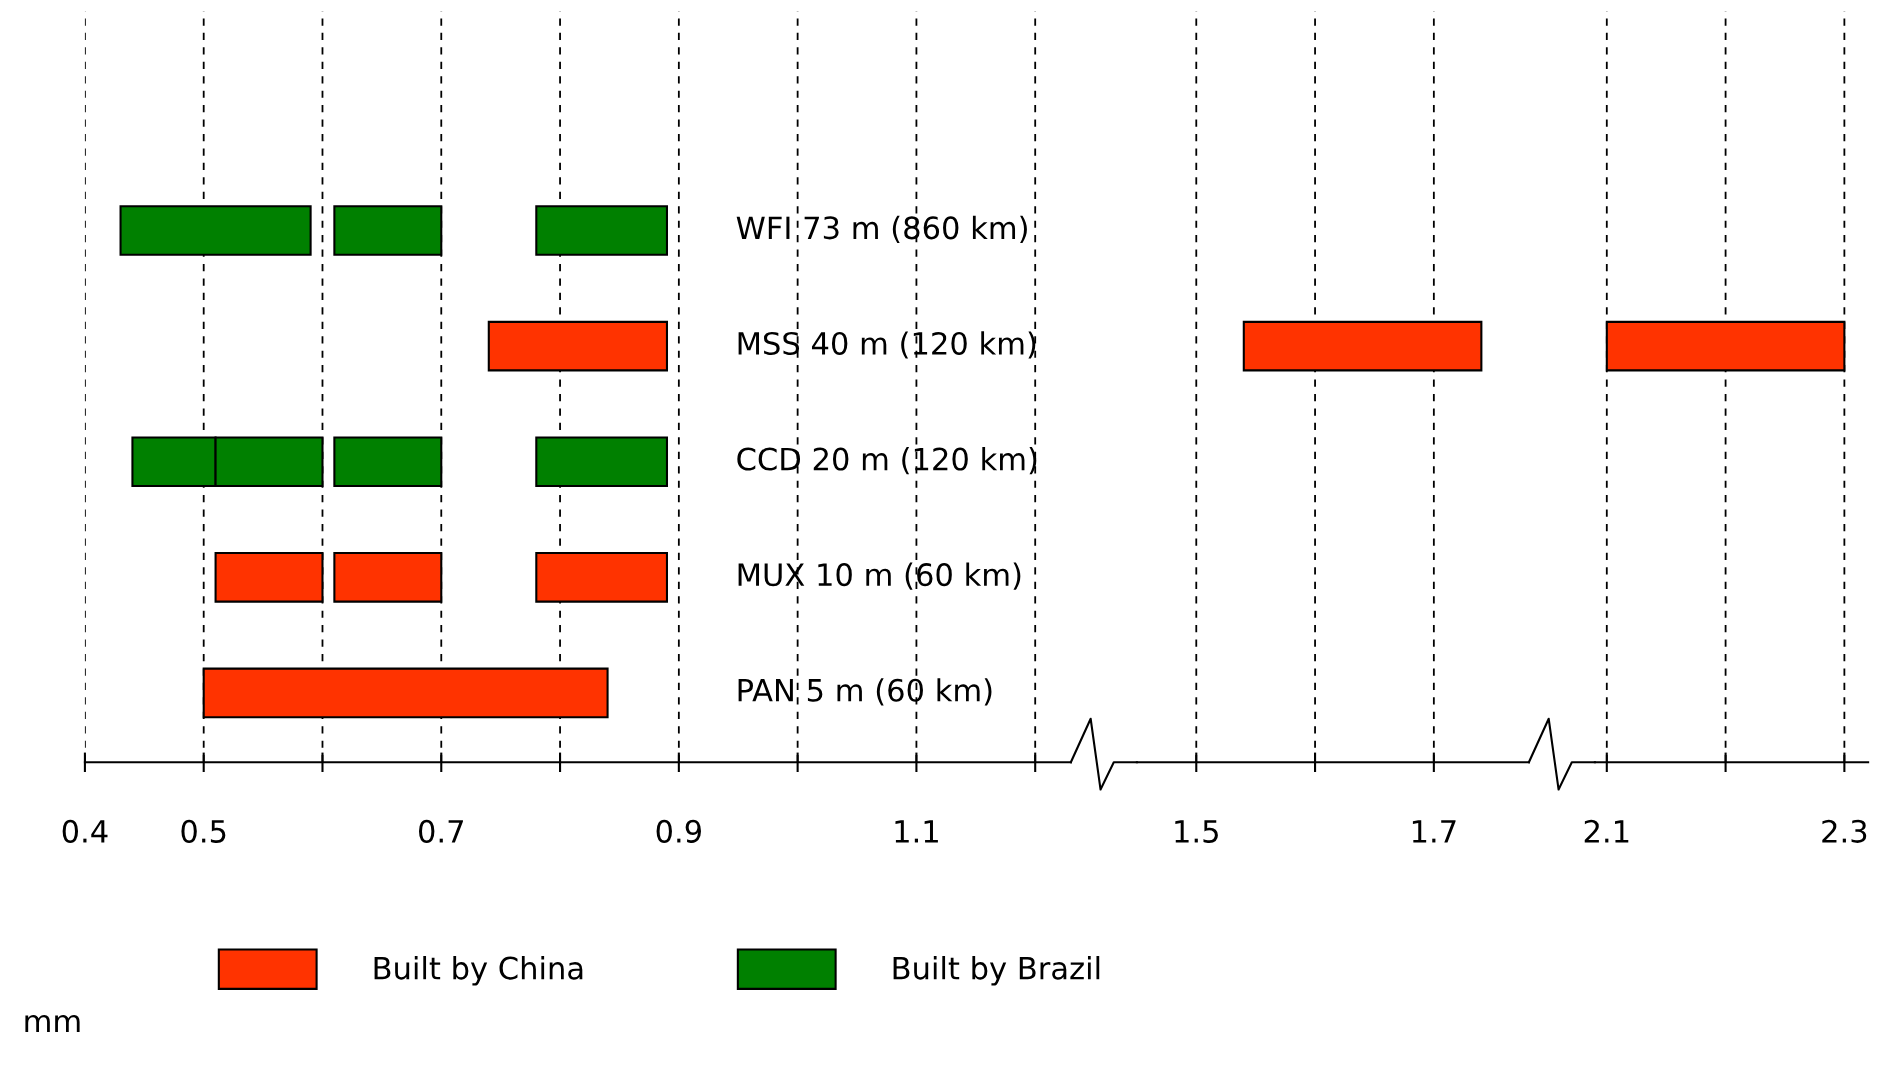 The height and width of the screenshot is (1089, 1887). What do you see at coordinates (203, 831) in the screenshot?
I see `x-tick-label: 0.5` at bounding box center [203, 831].